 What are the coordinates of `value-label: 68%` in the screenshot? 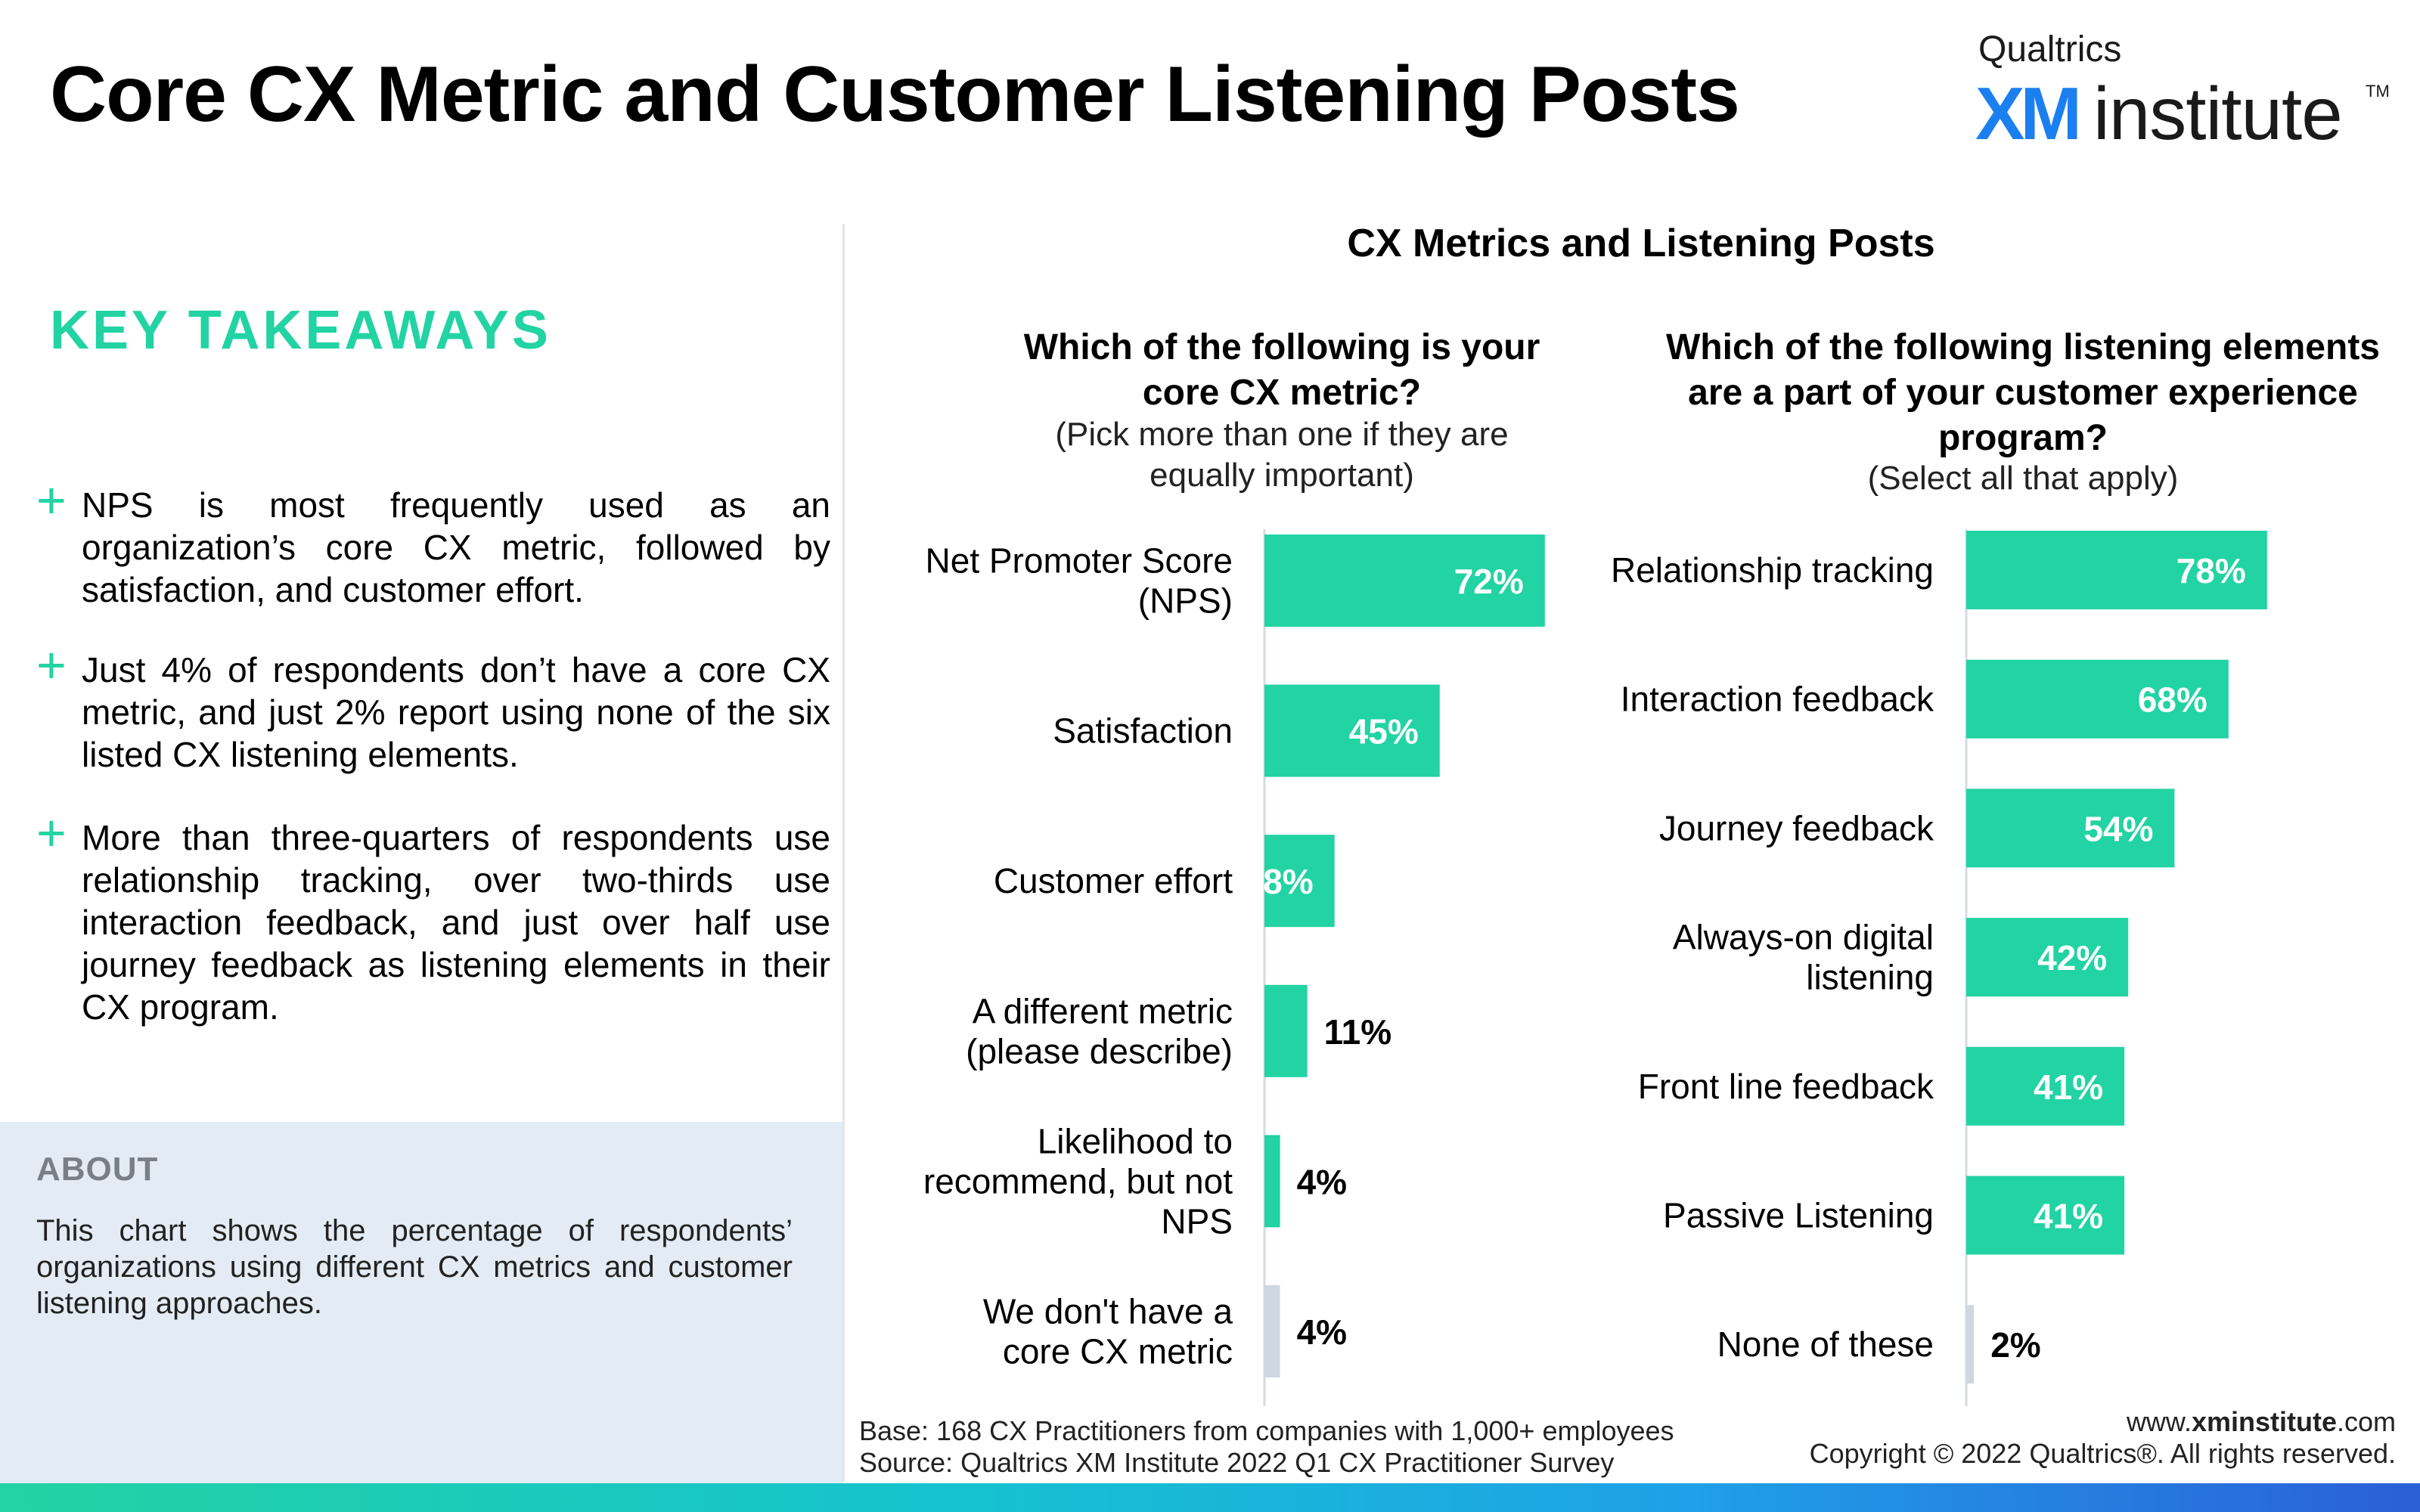 It's located at (2172, 700).